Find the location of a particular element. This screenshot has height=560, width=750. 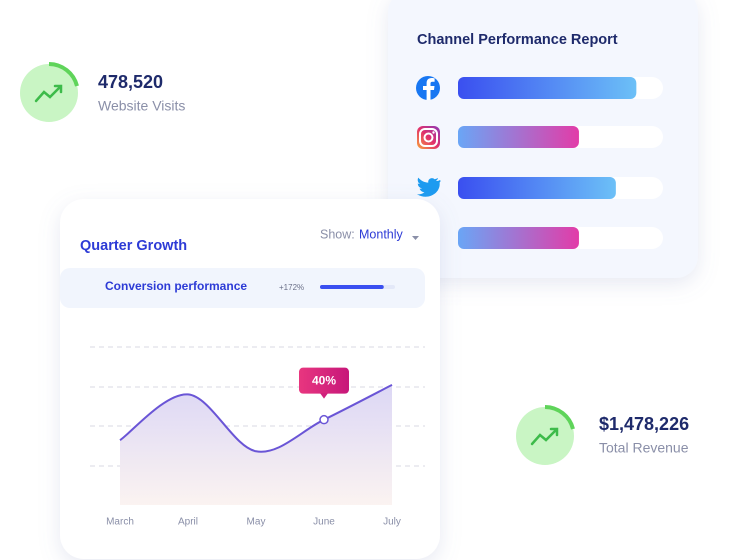

conversion-row is located at coordinates (242, 288).